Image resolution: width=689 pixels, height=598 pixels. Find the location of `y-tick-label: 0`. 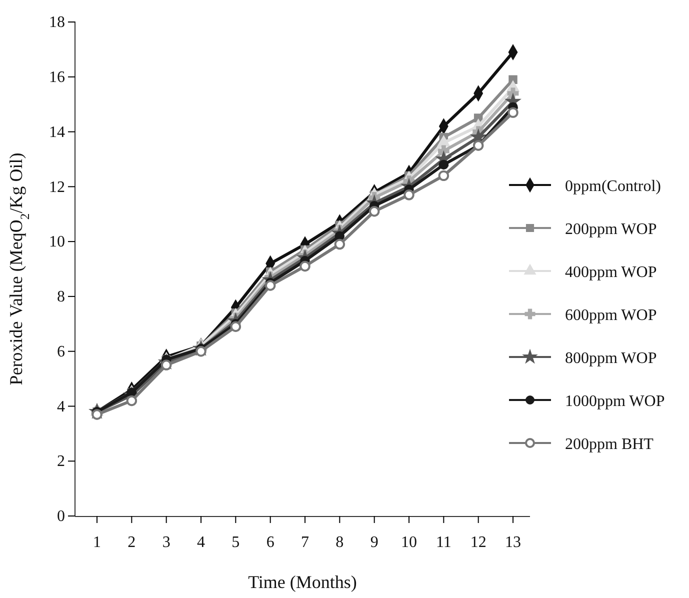

y-tick-label: 0 is located at coordinates (61, 517).